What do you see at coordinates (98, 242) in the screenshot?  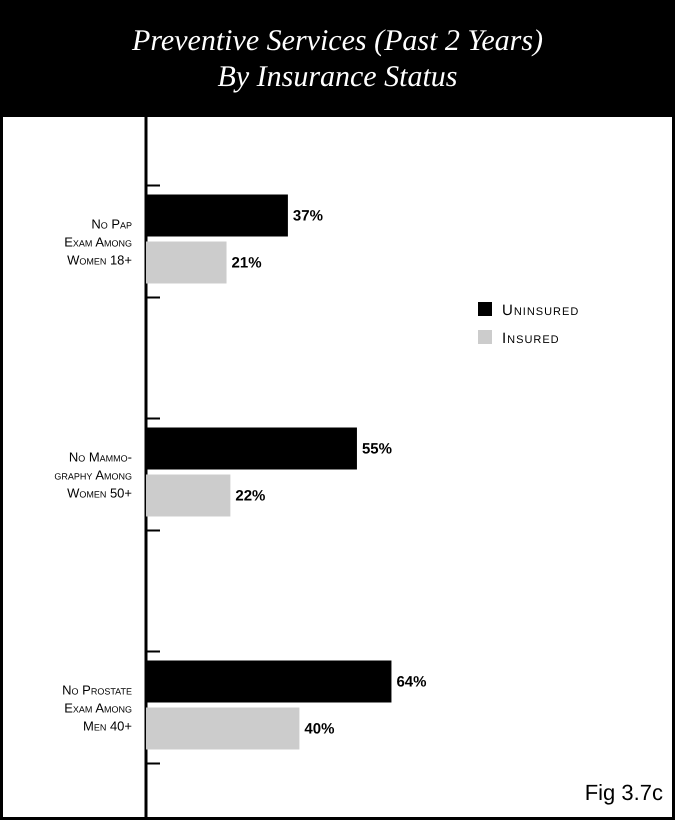 I see `y-tick-label: No Pap Exam Among Women 18+` at bounding box center [98, 242].